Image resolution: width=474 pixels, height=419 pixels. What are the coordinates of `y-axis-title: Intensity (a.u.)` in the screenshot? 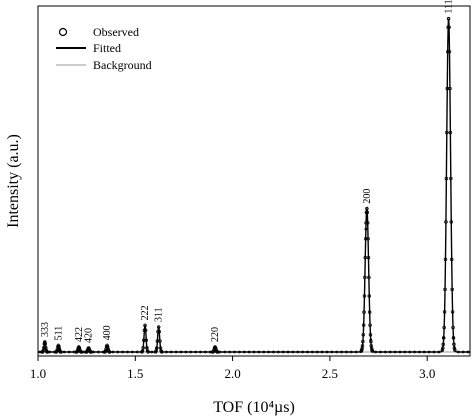 It's located at (13, 181).